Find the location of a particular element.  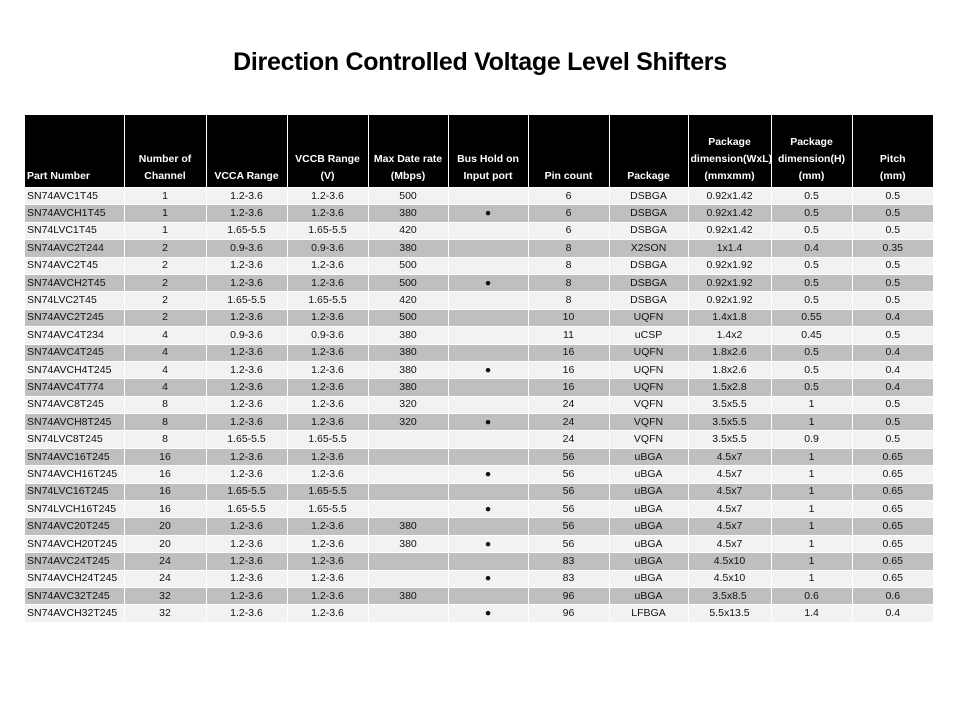

table-cell: SN74AVC2T245 is located at coordinates (75, 317).